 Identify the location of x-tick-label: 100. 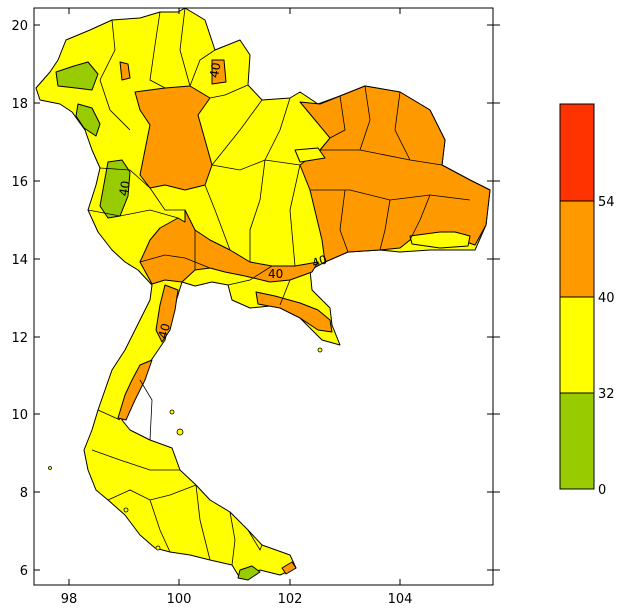
(179, 599).